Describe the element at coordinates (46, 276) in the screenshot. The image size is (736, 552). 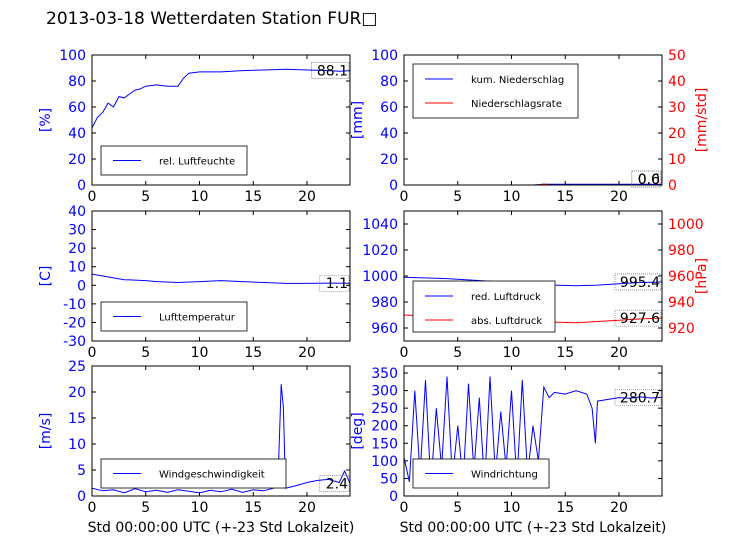
I see `y-axis-label: [C]` at that location.